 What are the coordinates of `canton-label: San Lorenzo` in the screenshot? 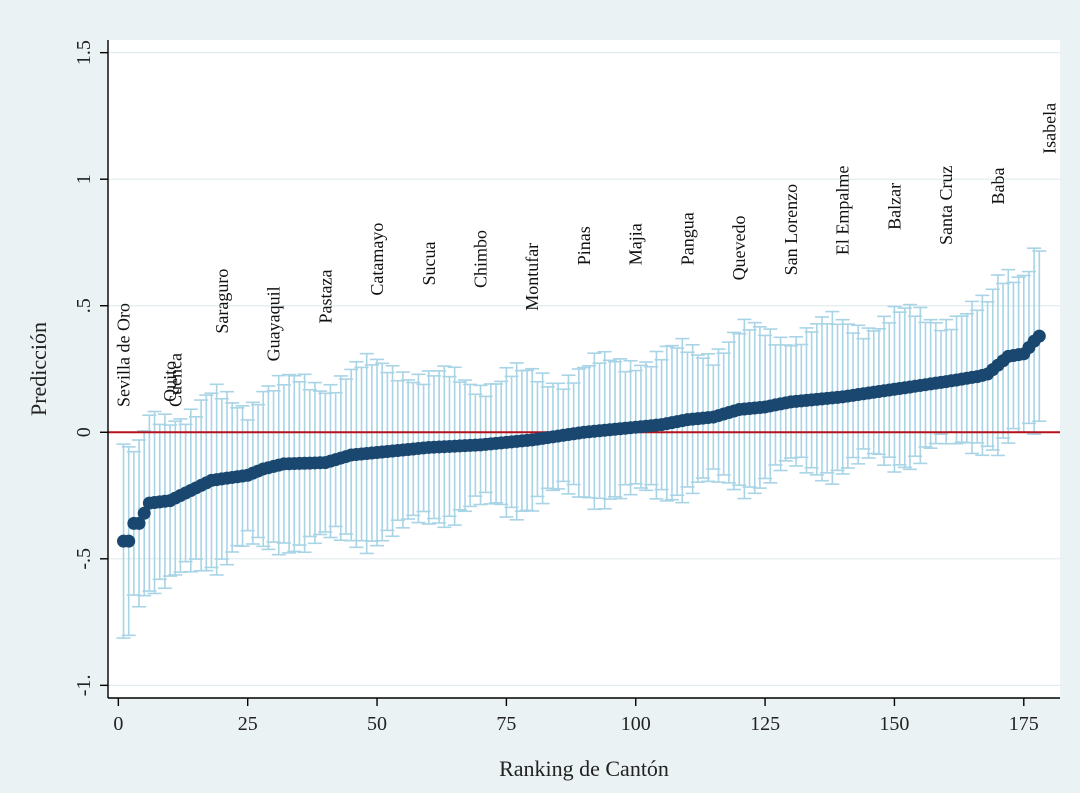 It's located at (791, 229).